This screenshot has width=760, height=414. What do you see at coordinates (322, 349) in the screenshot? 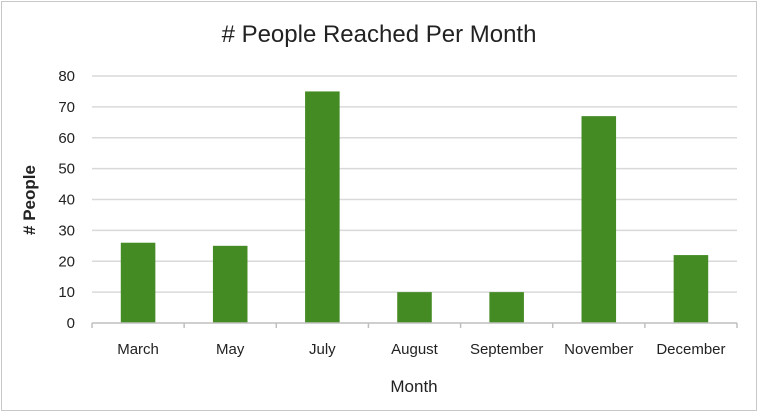
I see `x-tick-label: July` at bounding box center [322, 349].